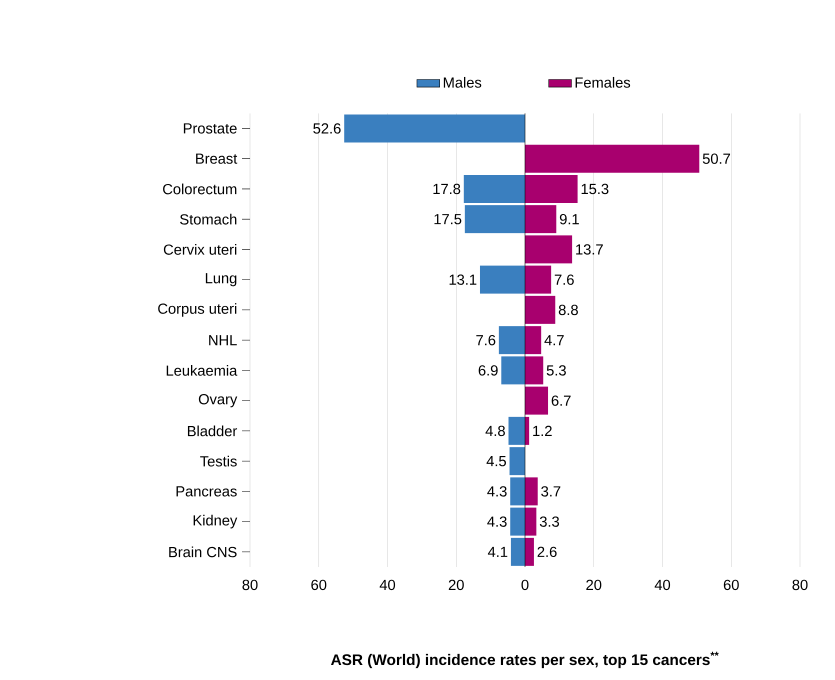 The width and height of the screenshot is (835, 680). Describe the element at coordinates (561, 400) in the screenshot. I see `data-label: 6.7` at that location.